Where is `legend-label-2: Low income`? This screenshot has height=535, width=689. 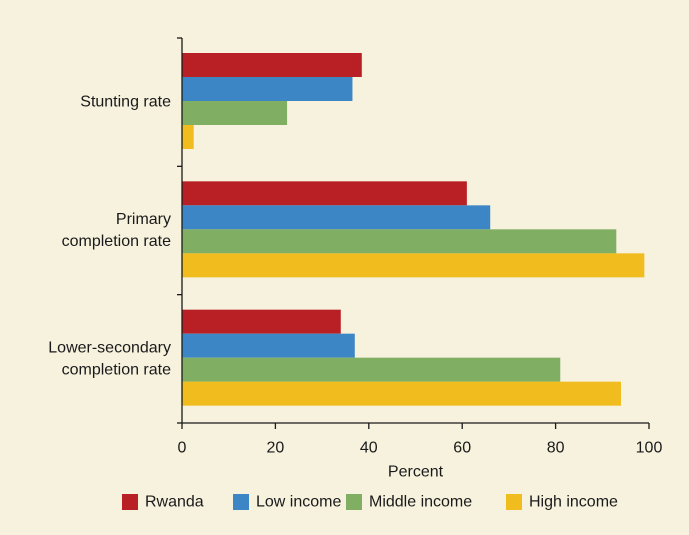 legend-label-2: Low income is located at coordinates (298, 502).